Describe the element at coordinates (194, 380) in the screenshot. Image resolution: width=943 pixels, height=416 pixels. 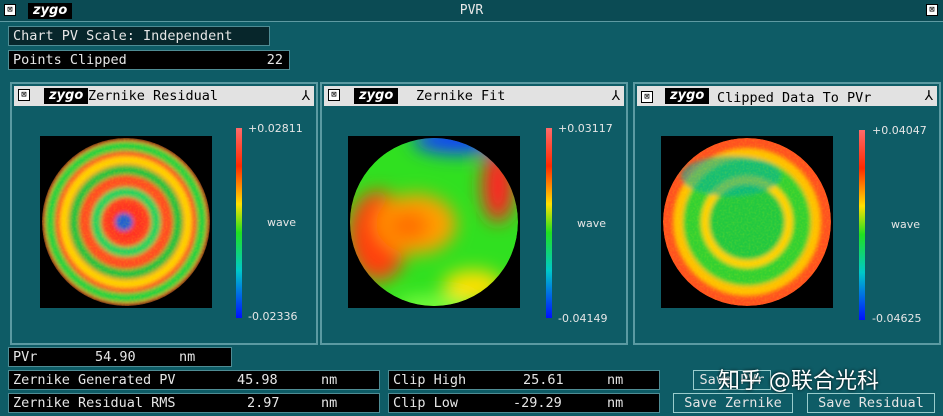
I see `stat-field: Zernike Generated PV 45.98 nm` at that location.